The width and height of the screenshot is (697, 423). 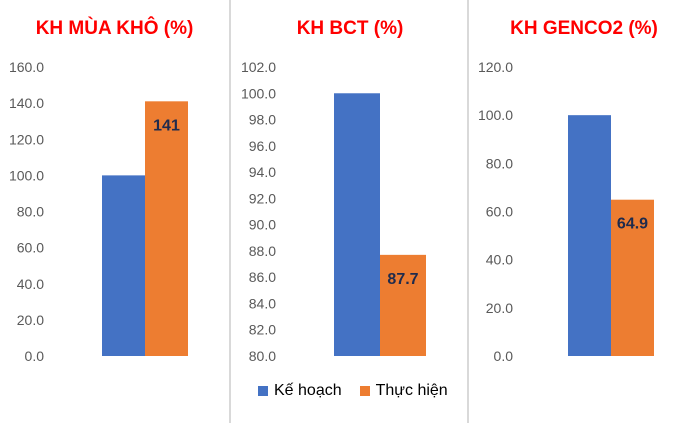 I want to click on data-label: 64.9, so click(x=632, y=224).